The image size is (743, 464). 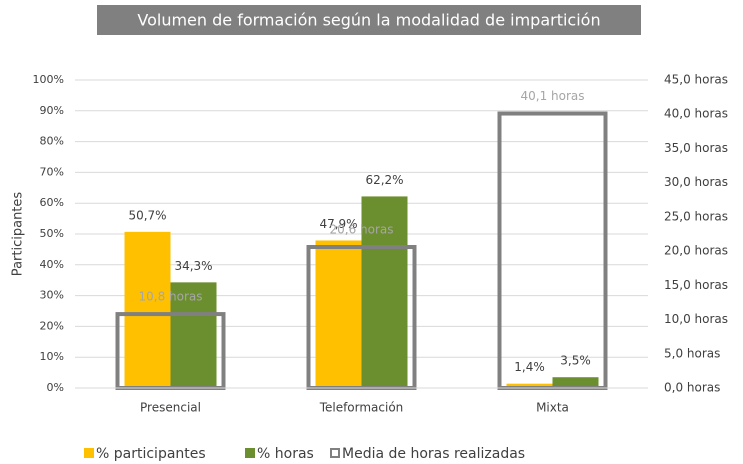 What do you see at coordinates (285, 454) in the screenshot?
I see `legend-label: % horas` at bounding box center [285, 454].